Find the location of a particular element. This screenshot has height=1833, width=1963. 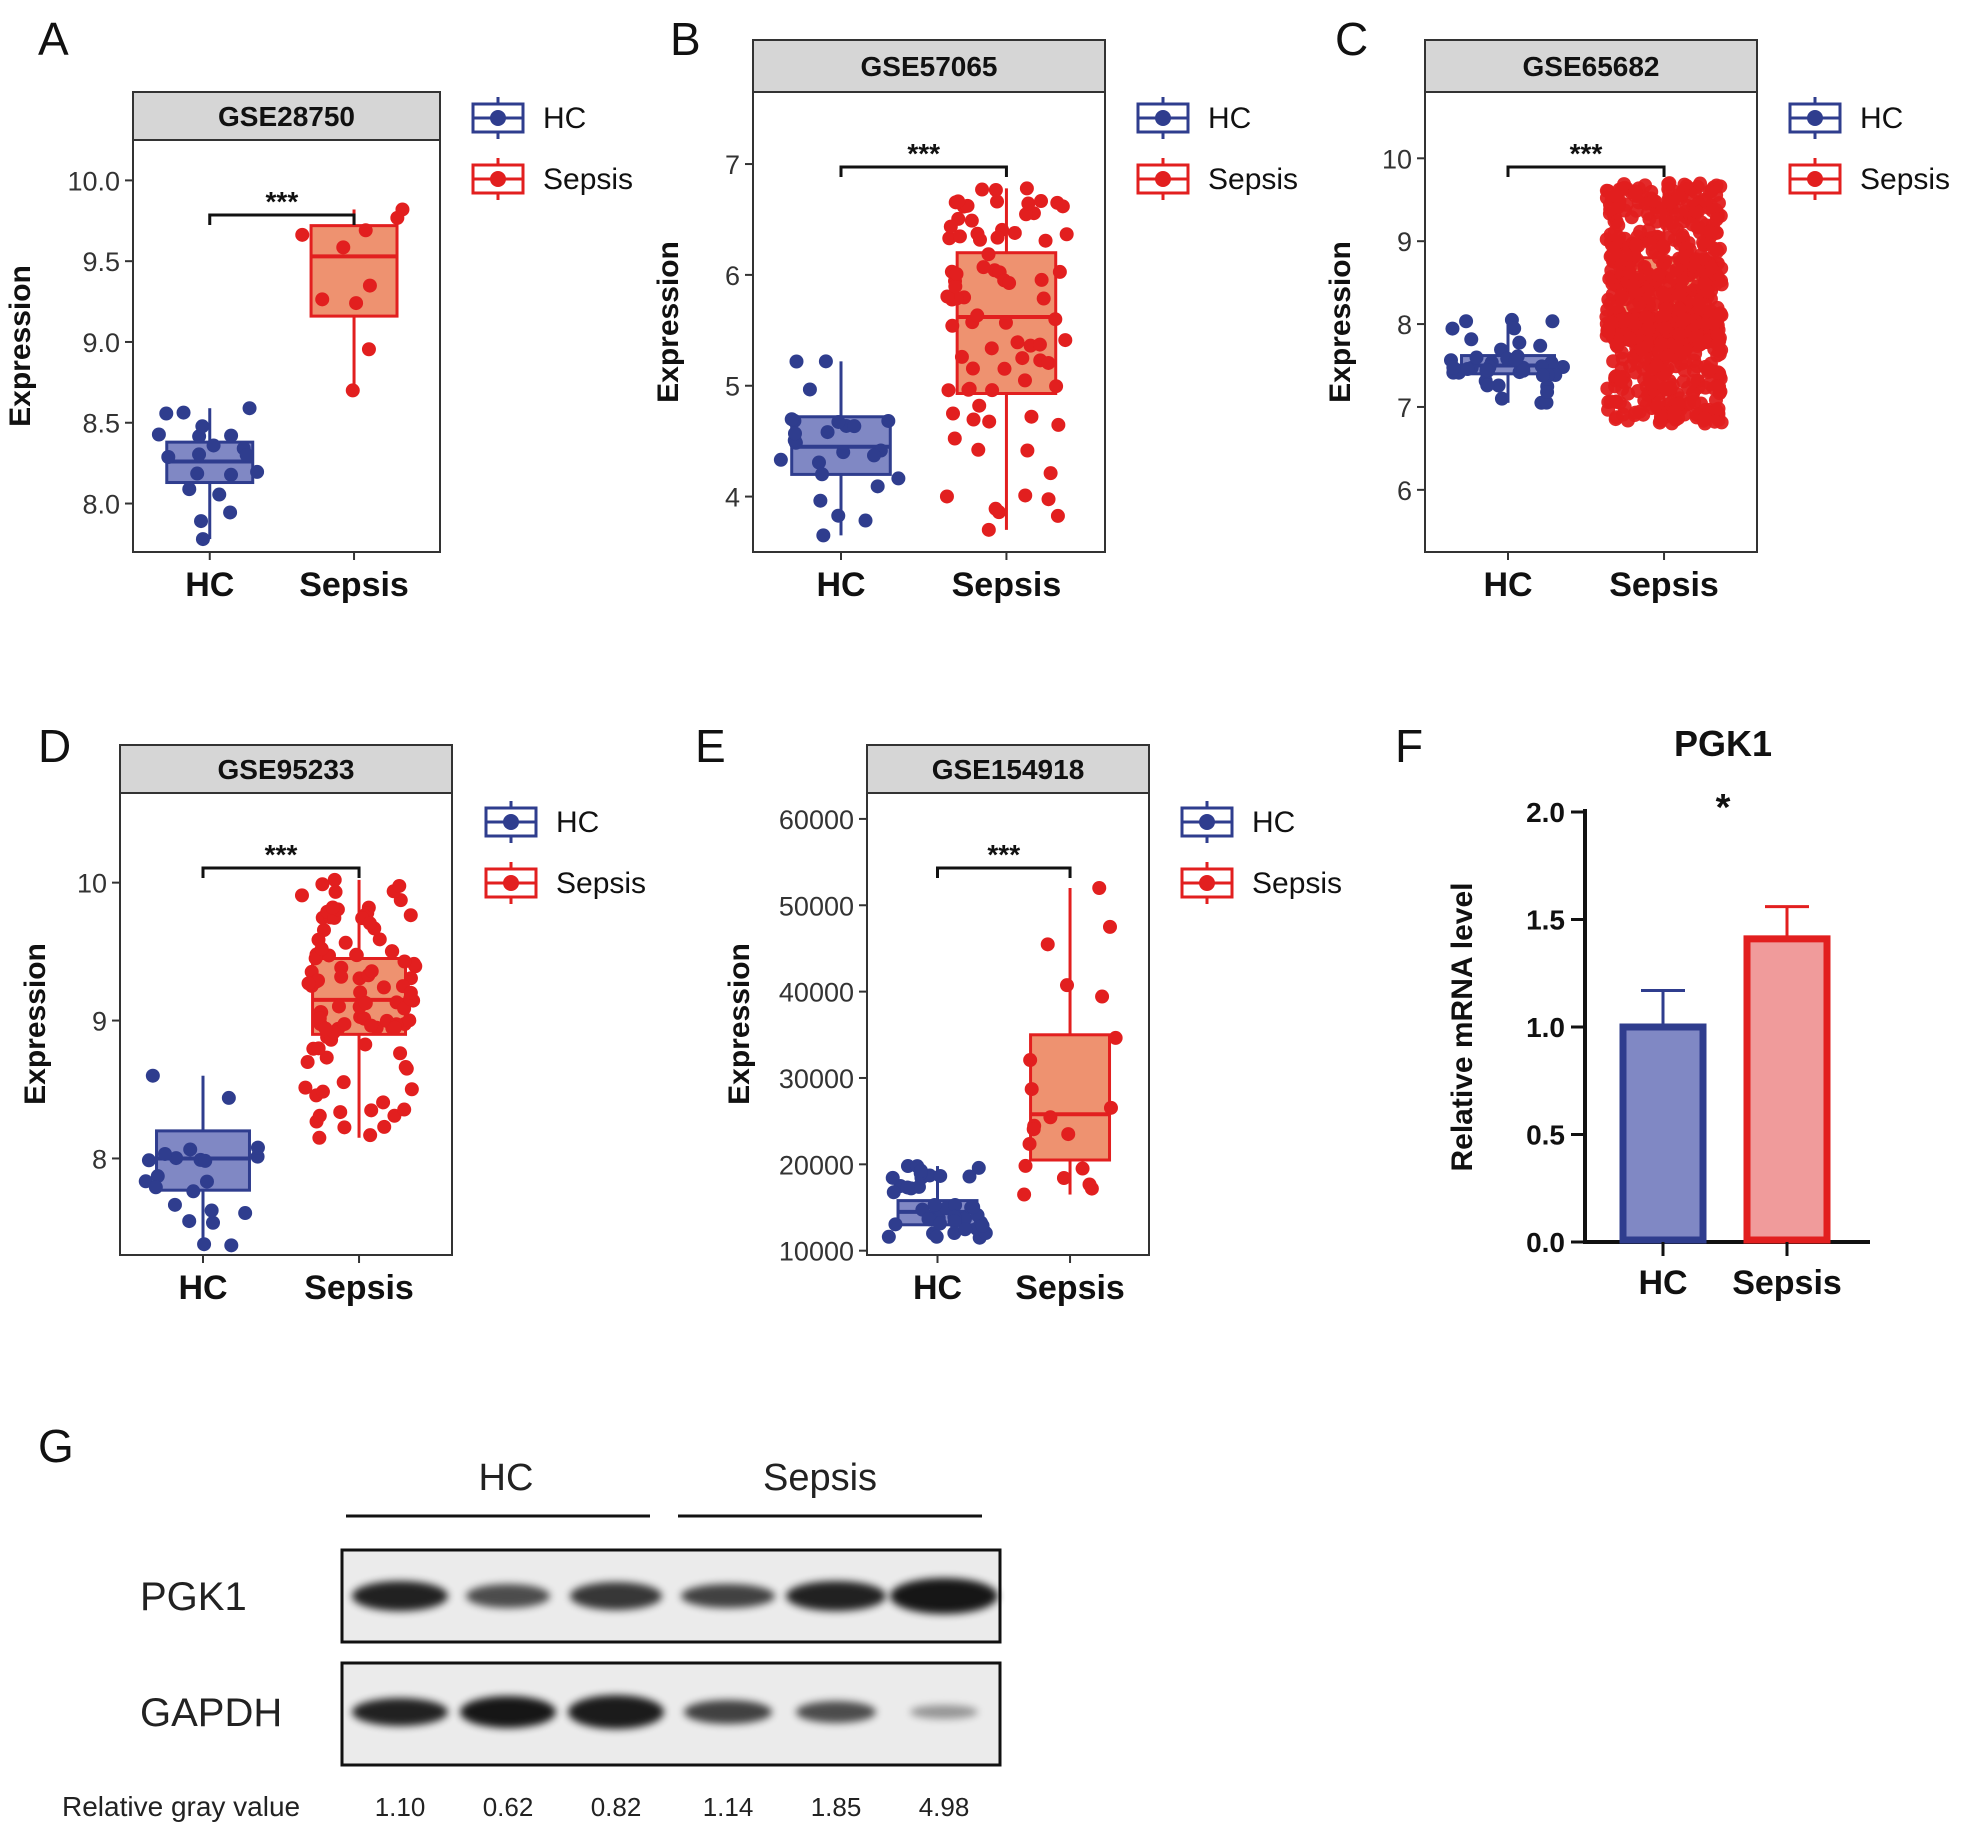

y-tick-label: 20000 is located at coordinates (816, 1165).